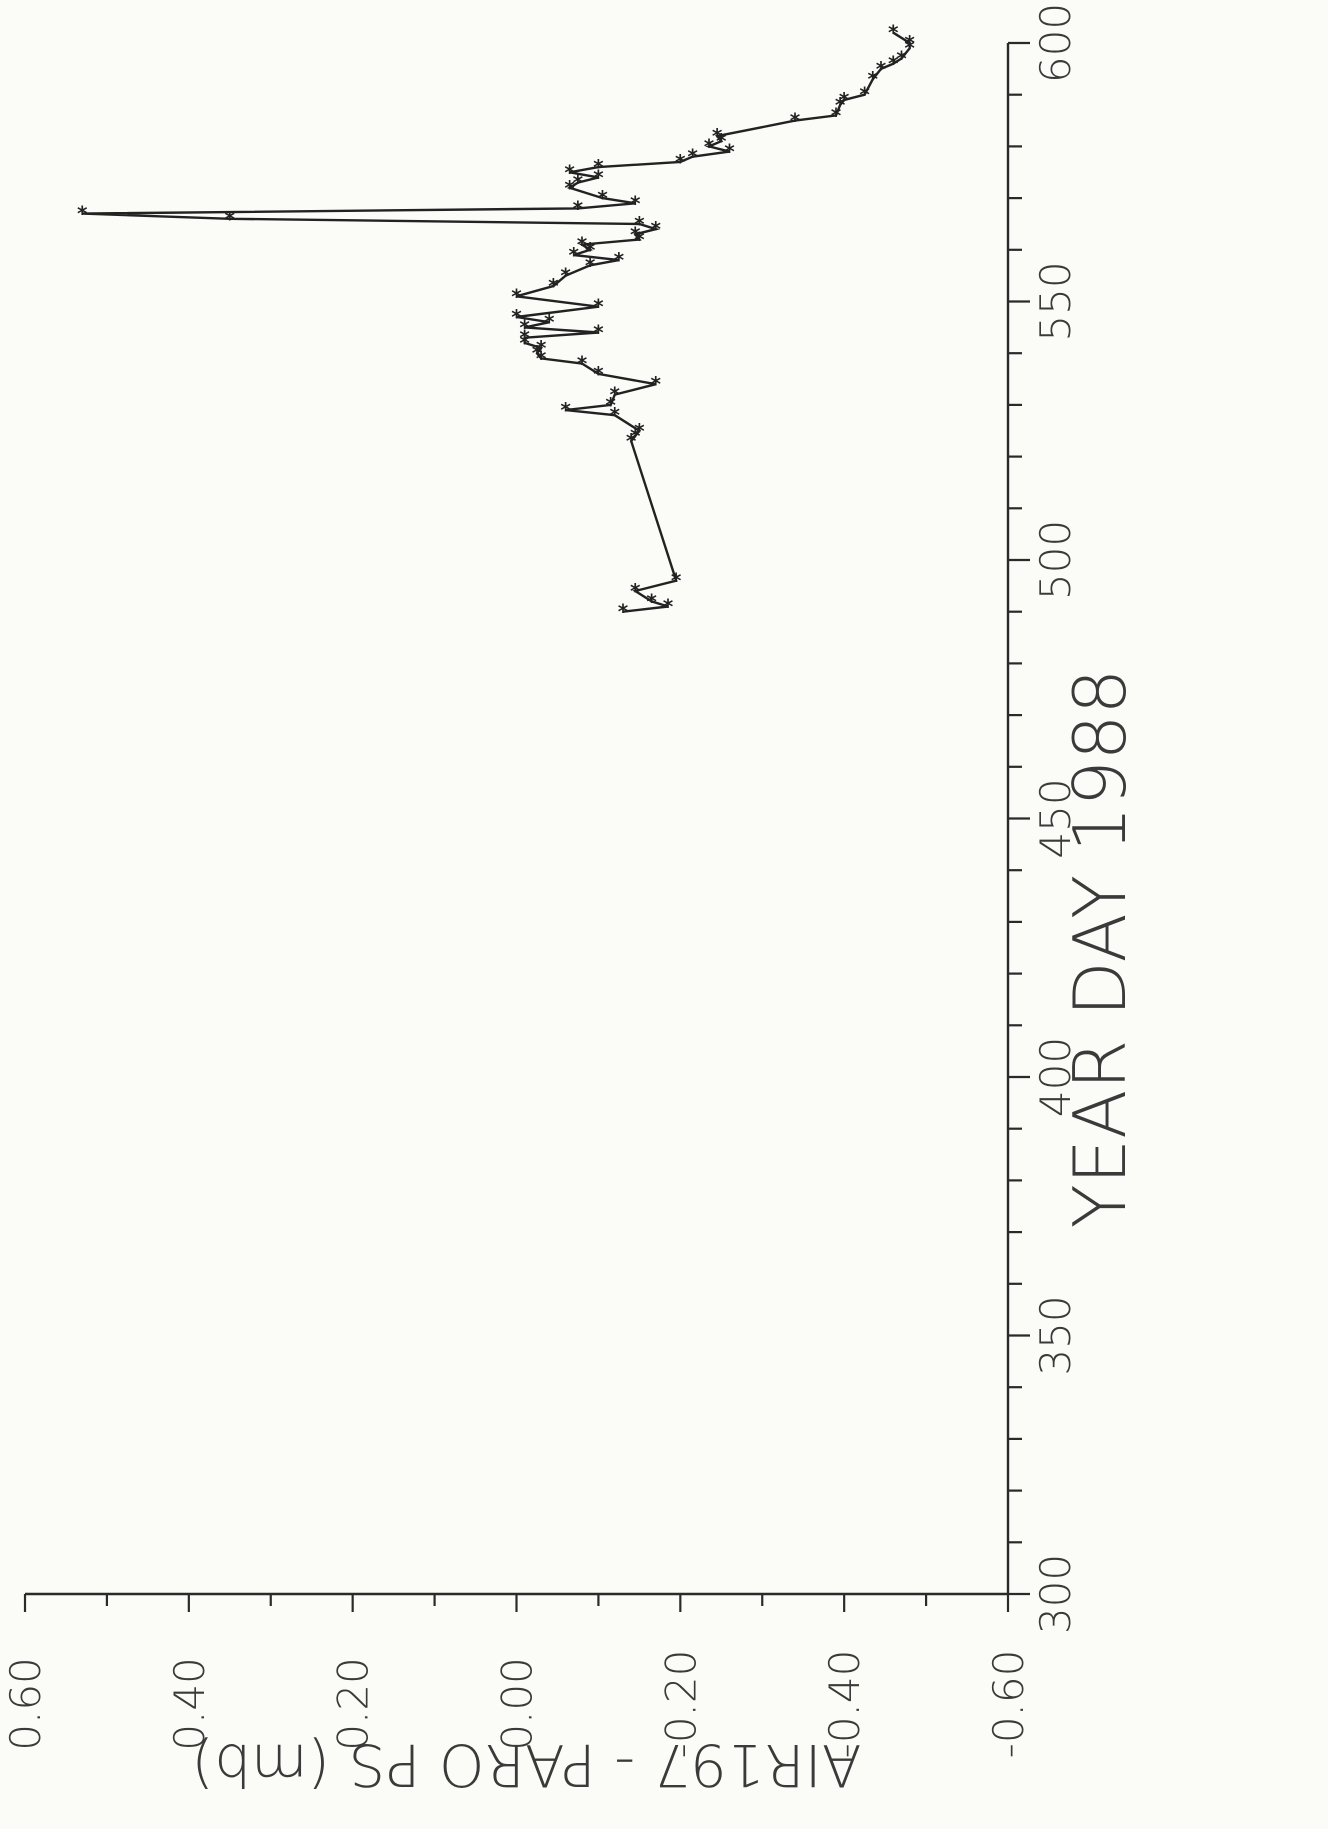 The height and width of the screenshot is (1829, 1328). What do you see at coordinates (1055, 43) in the screenshot?
I see `x-tick-label: 600` at bounding box center [1055, 43].